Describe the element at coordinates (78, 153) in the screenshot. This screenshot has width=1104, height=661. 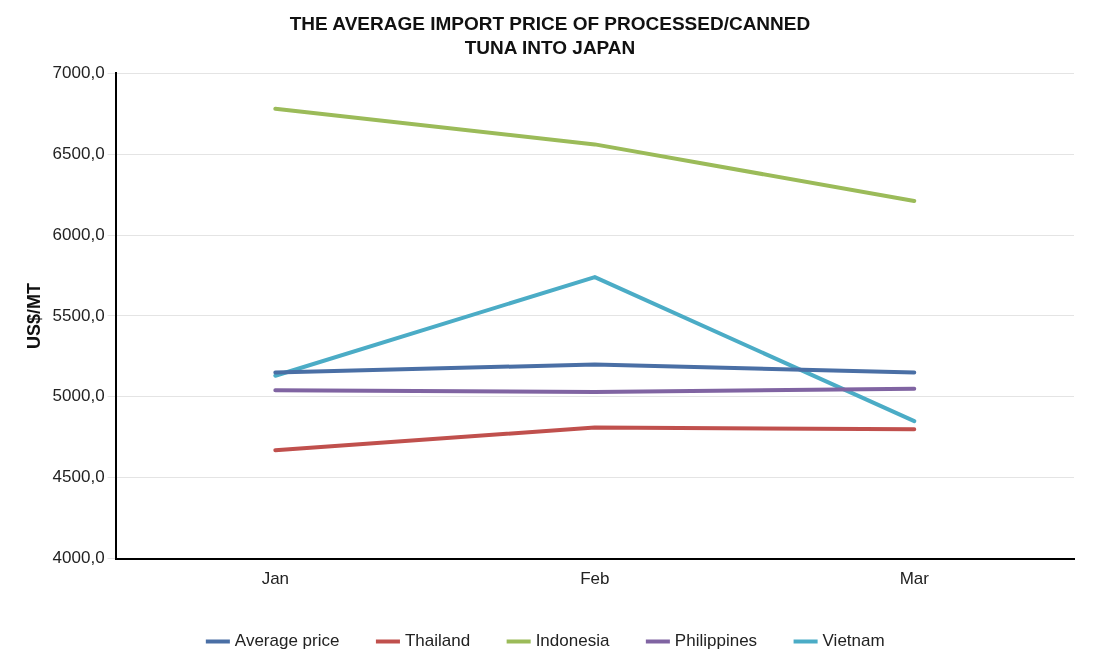
I see `y-tick-label: 6500,0` at that location.